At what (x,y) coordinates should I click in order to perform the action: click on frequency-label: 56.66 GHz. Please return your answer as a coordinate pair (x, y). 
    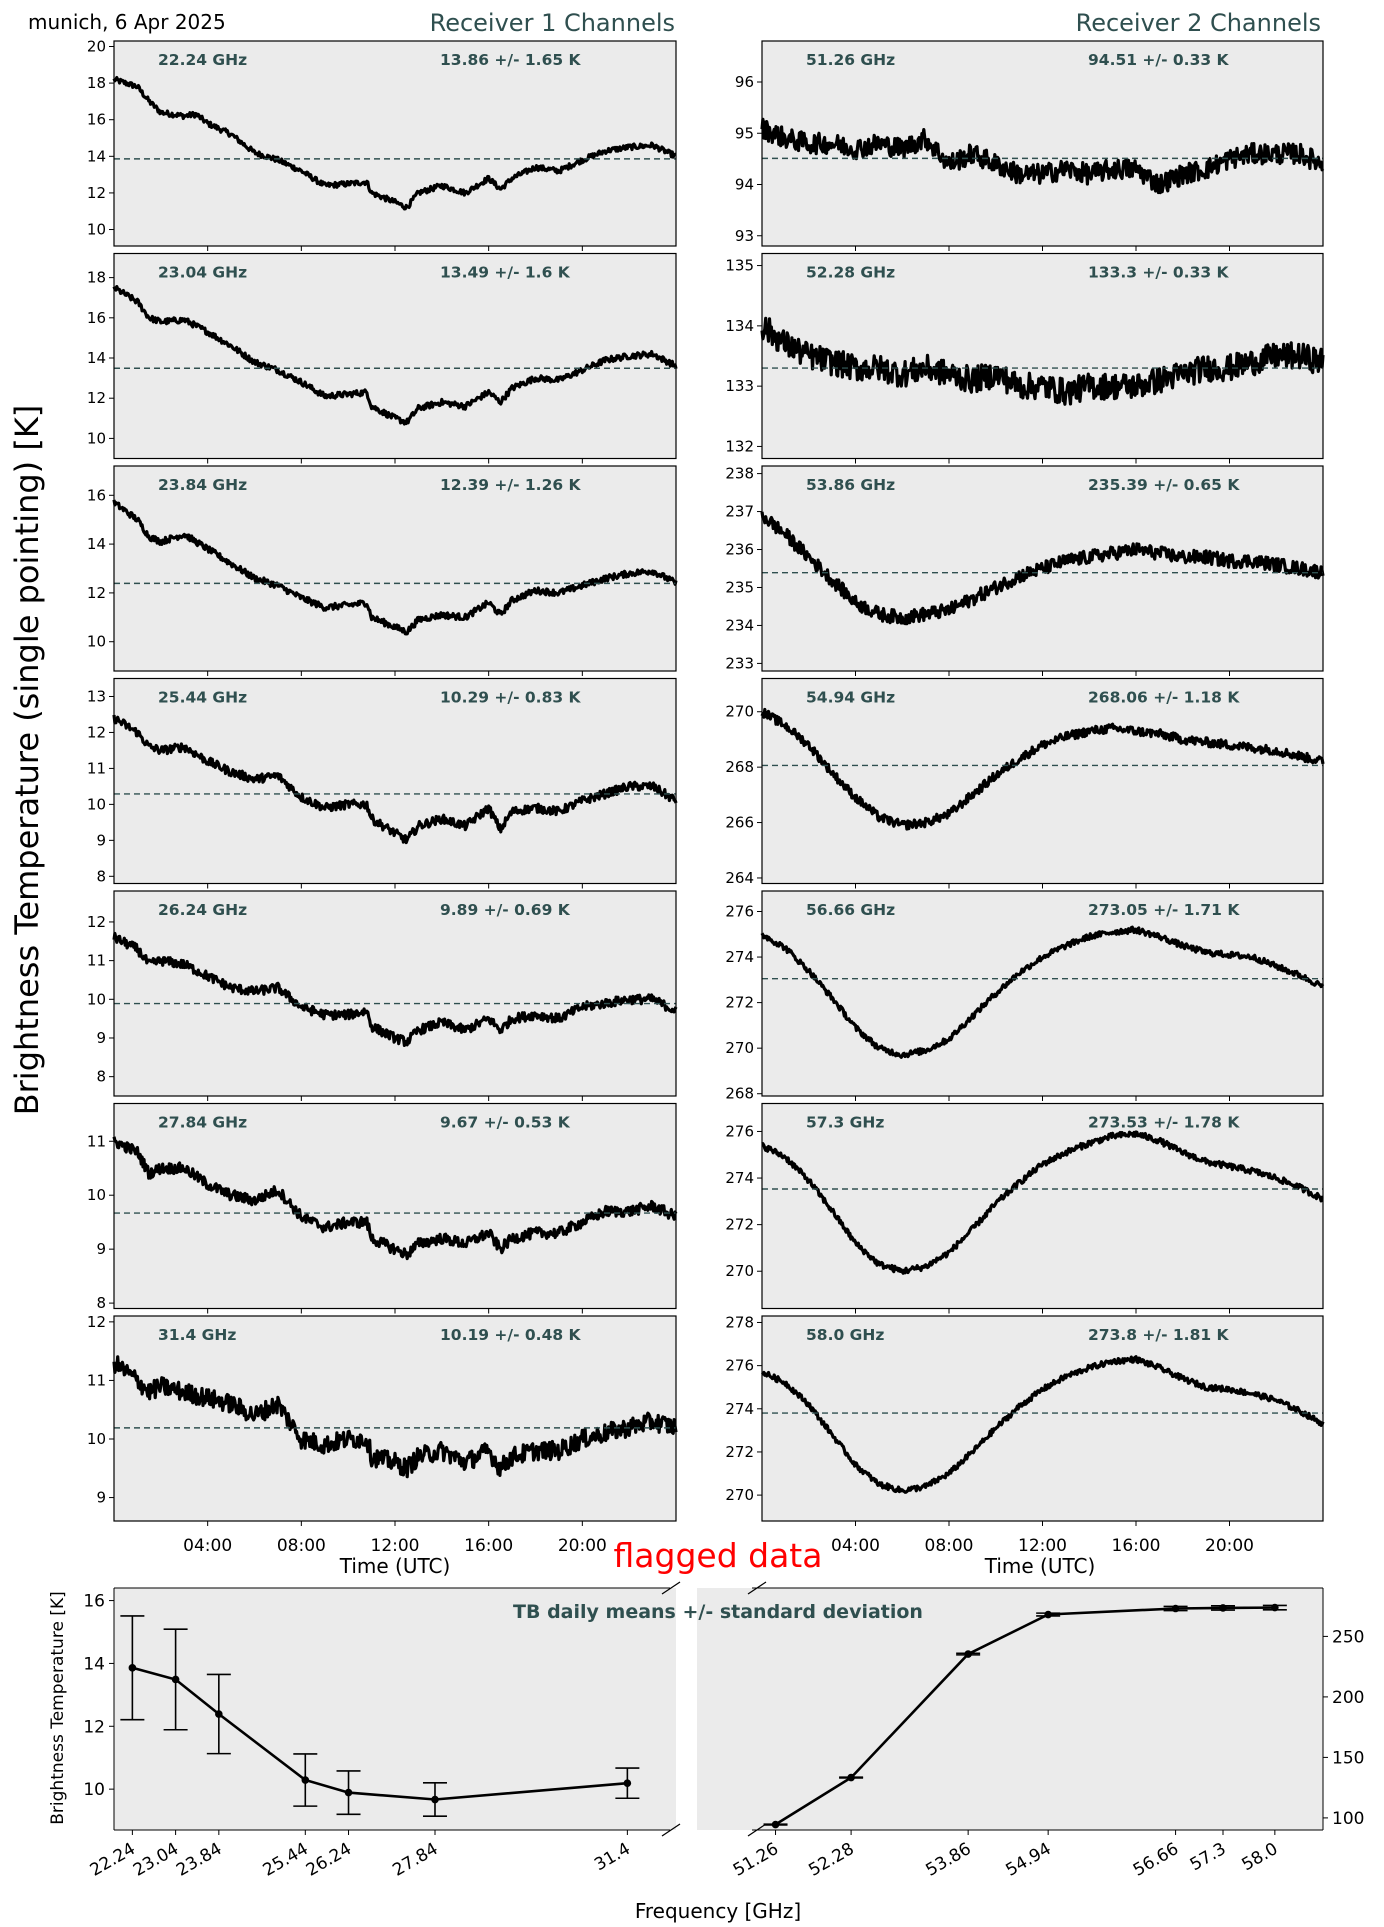
    Looking at the image, I should click on (850, 910).